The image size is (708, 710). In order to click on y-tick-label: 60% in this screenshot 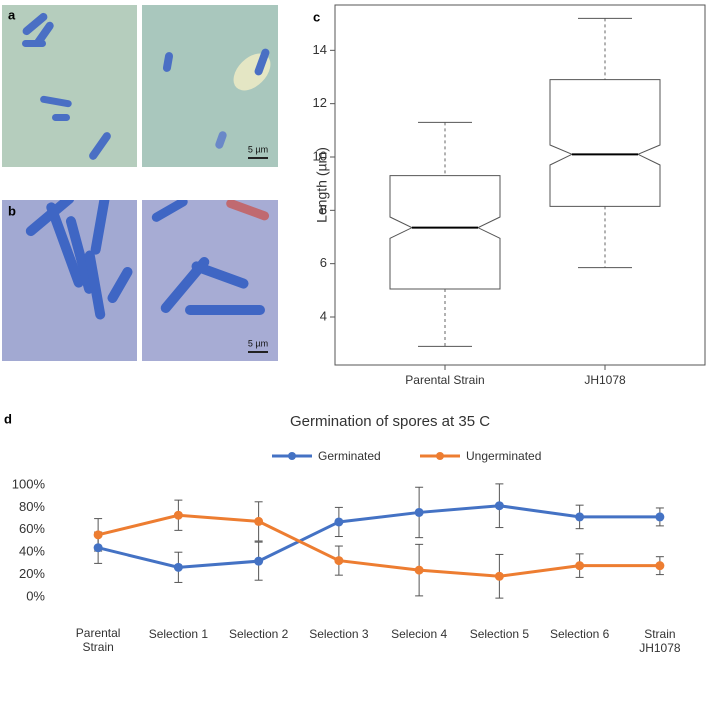, I will do `click(32, 528)`.